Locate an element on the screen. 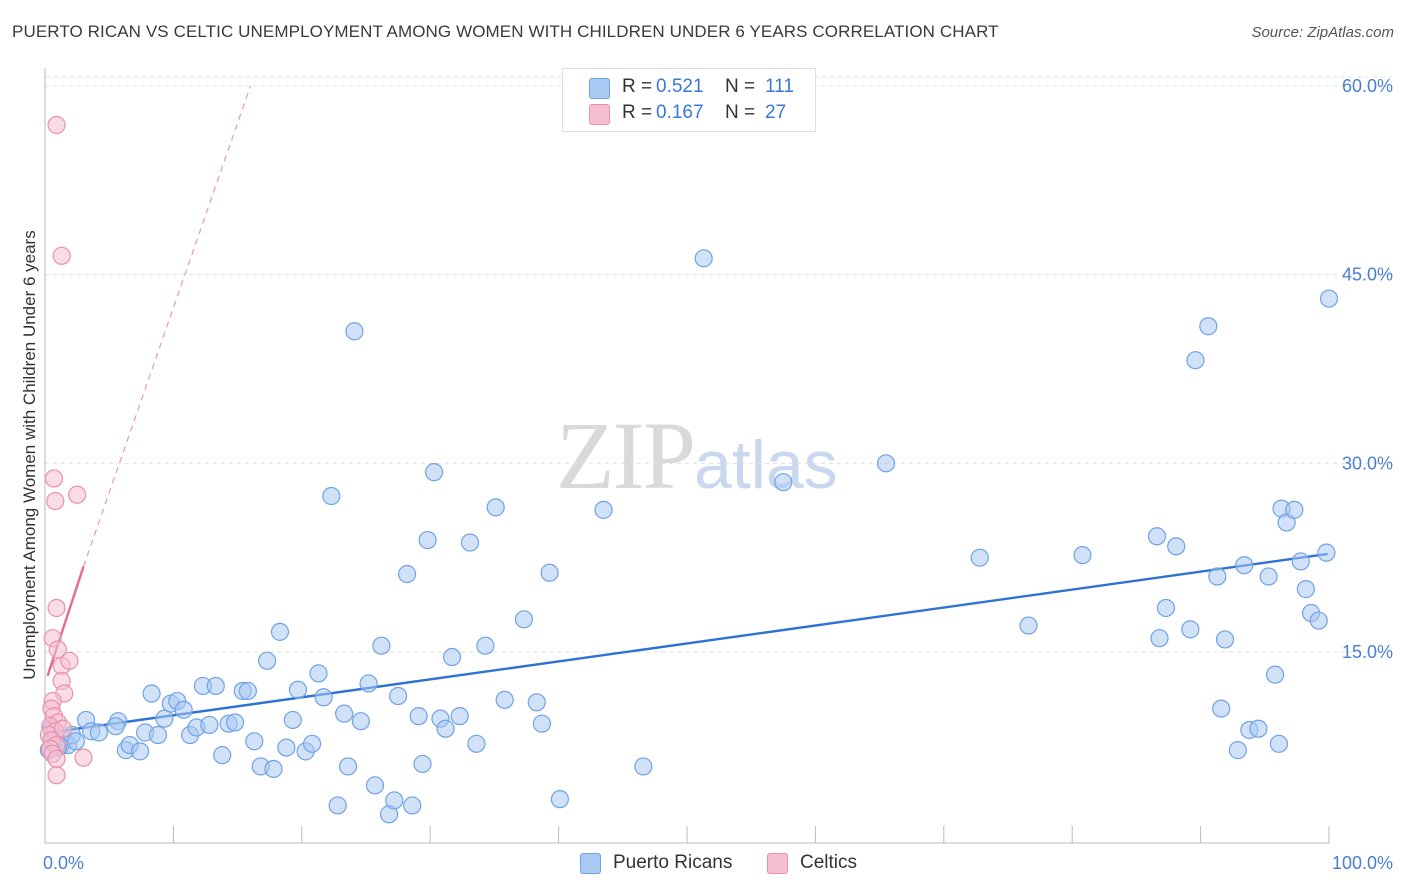  watermark: ZIPatlas is located at coordinates (697, 455).